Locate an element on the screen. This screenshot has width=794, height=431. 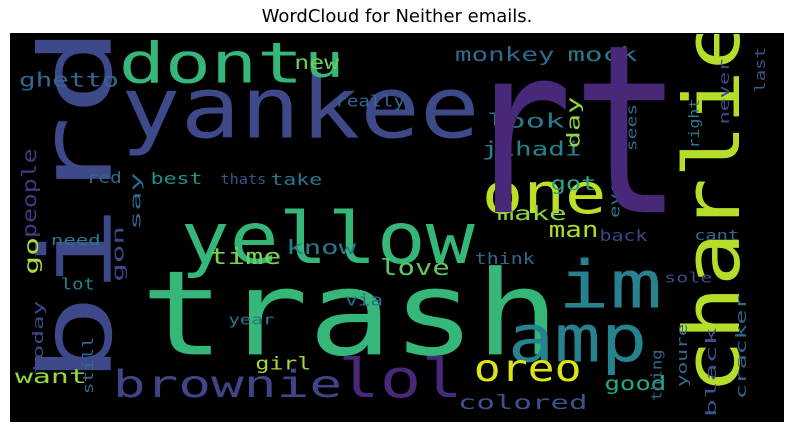
cloud-word-charlie: charlie is located at coordinates (713, 214).